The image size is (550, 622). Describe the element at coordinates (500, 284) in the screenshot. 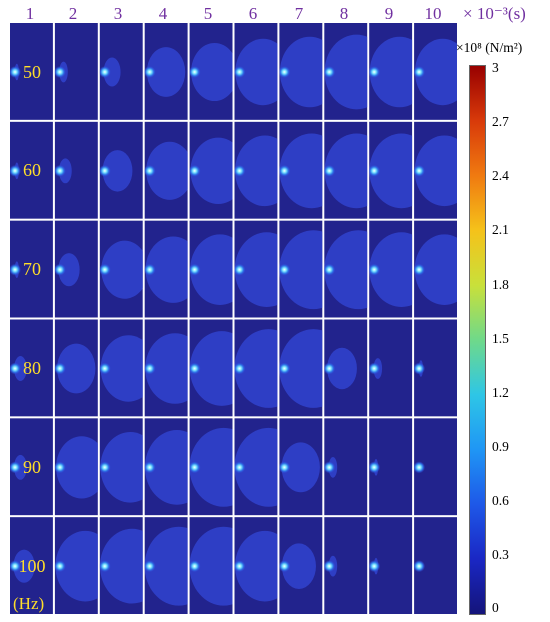

I see `colorbar-tick: 1.8` at that location.